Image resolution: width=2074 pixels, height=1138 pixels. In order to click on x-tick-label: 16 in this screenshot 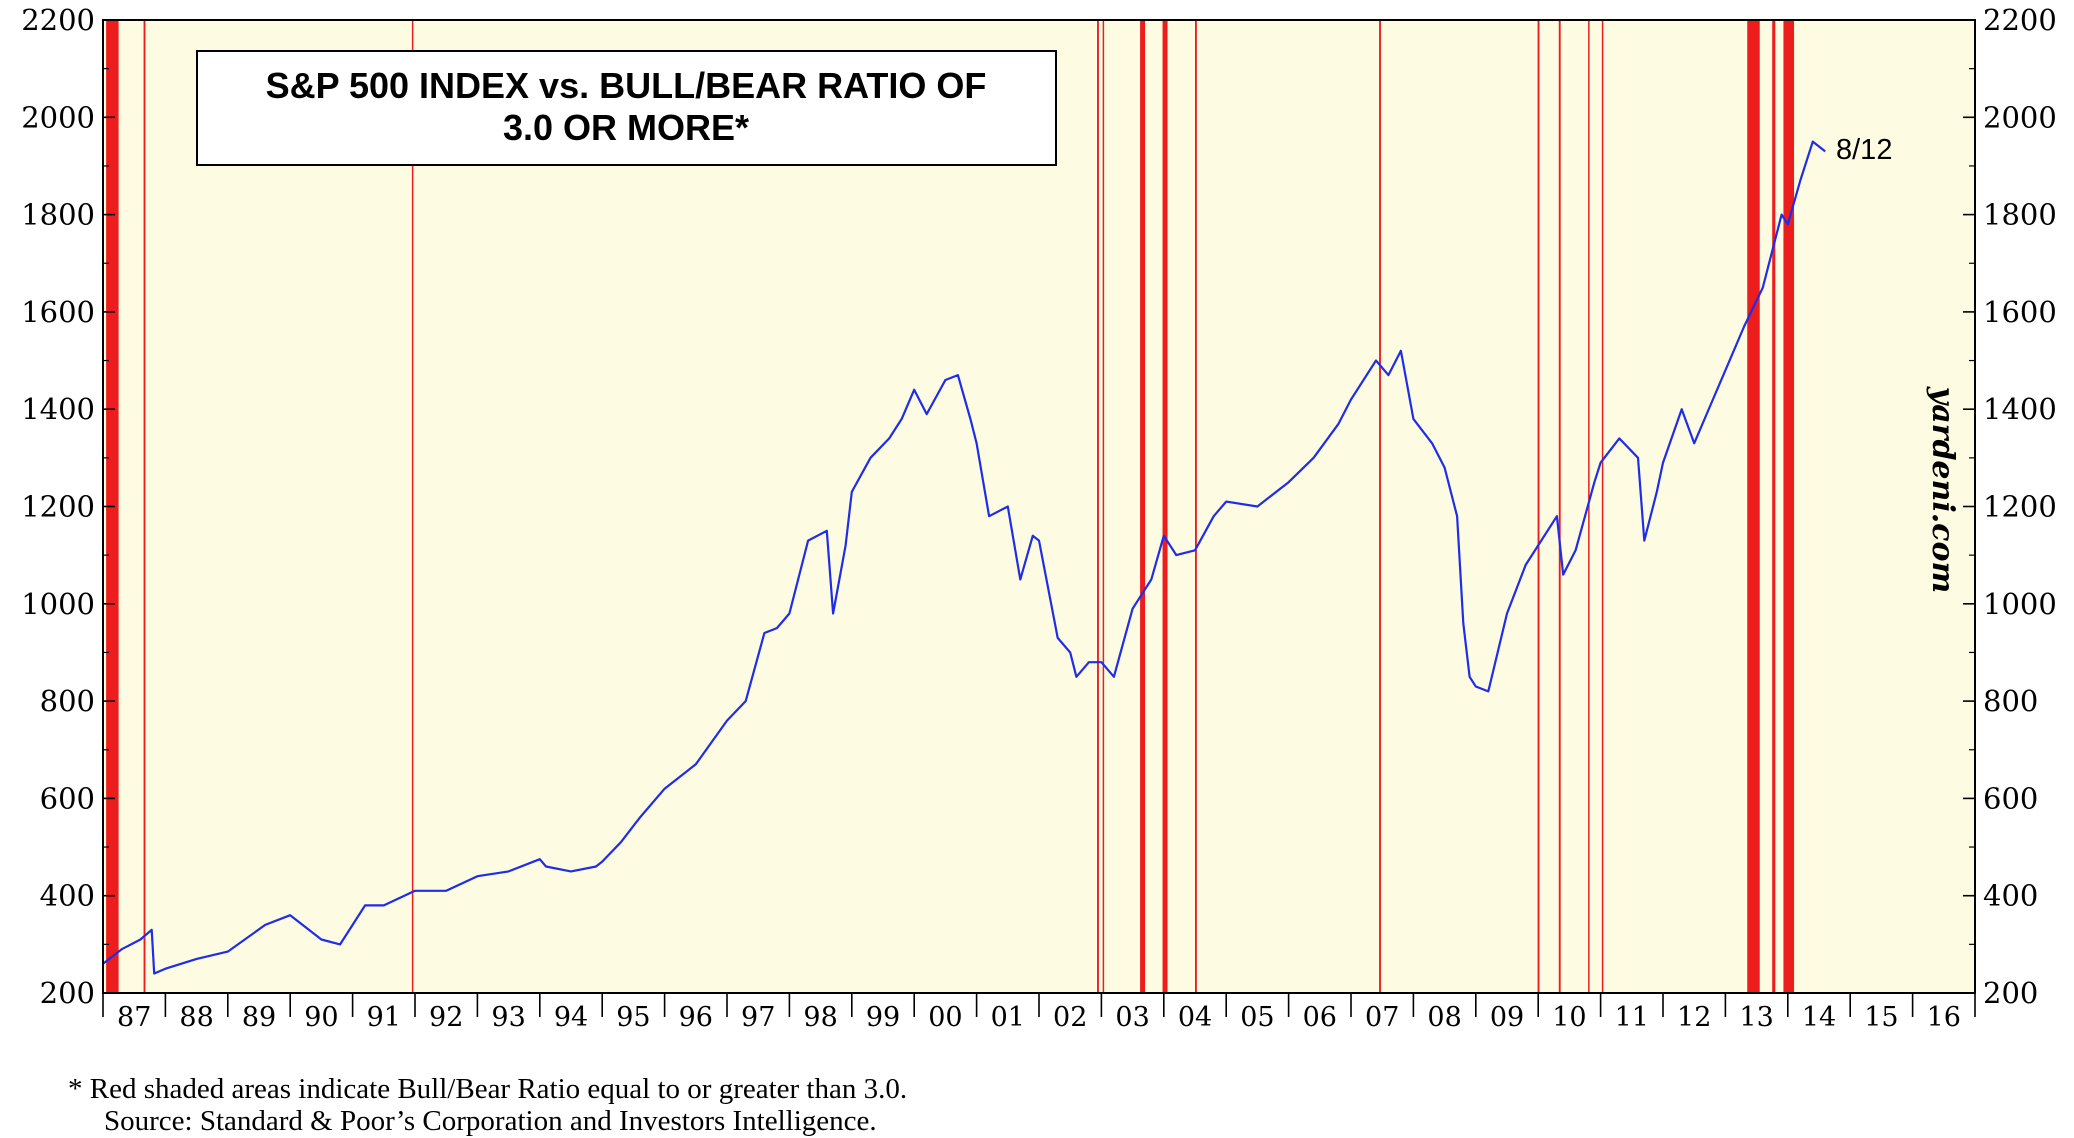, I will do `click(1944, 1017)`.